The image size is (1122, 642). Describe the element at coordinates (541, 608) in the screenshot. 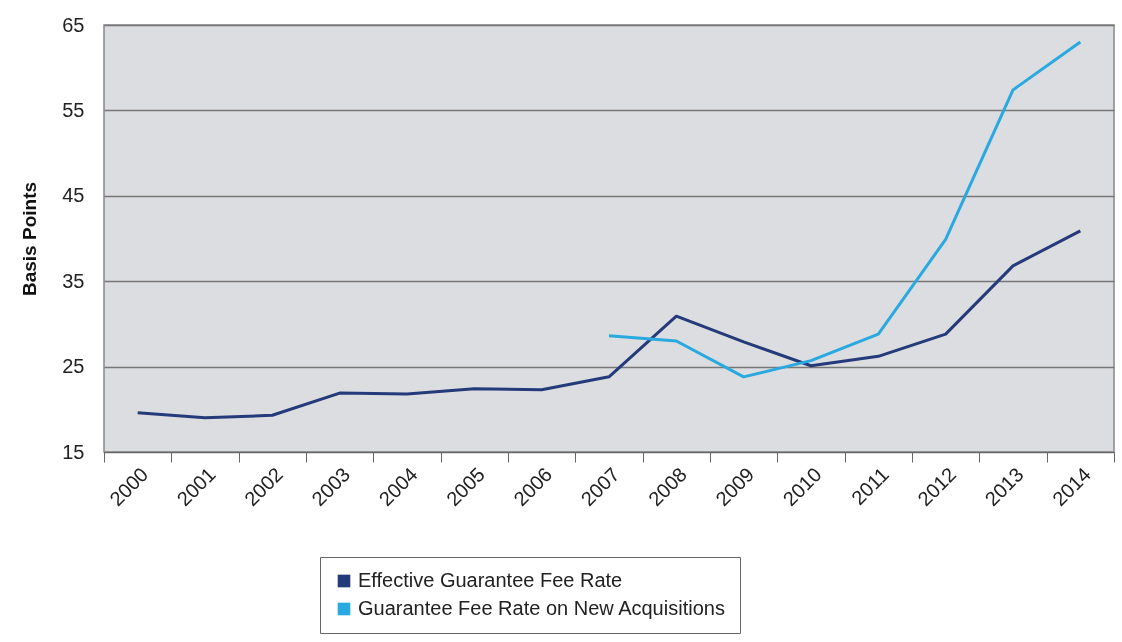

I see `legend-label: Guarantee Fee Rate on New Acquisitions` at that location.